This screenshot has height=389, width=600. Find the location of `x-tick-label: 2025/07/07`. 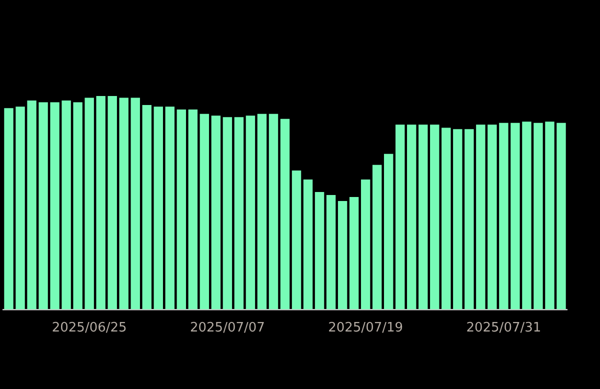

x-tick-label: 2025/07/07 is located at coordinates (227, 328).